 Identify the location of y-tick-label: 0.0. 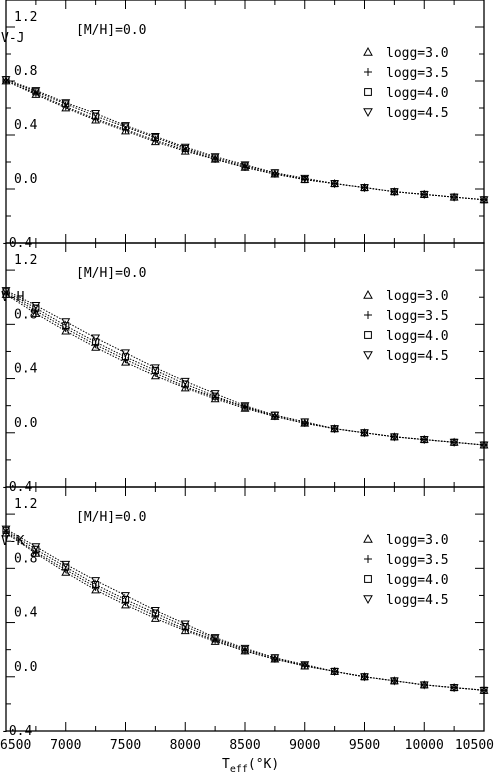
(25, 423).